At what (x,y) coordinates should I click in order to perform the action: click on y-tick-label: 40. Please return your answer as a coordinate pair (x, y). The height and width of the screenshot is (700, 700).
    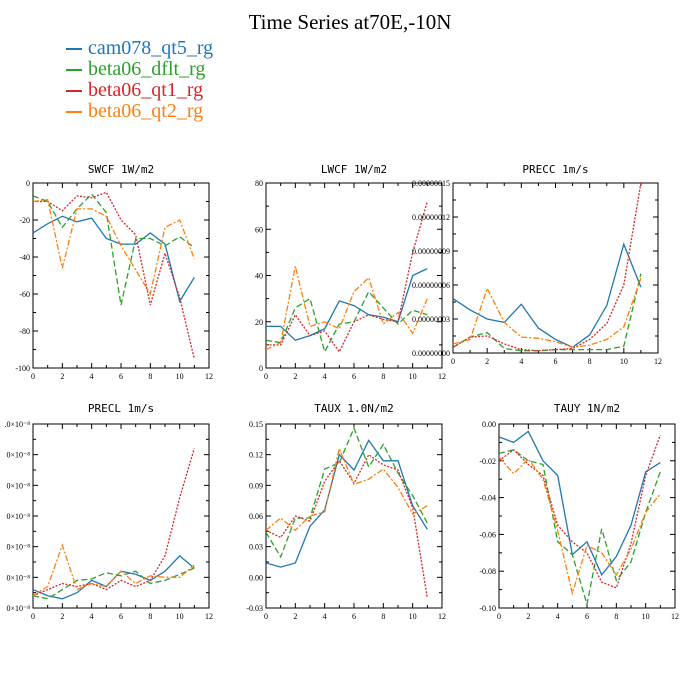
    Looking at the image, I should click on (259, 276).